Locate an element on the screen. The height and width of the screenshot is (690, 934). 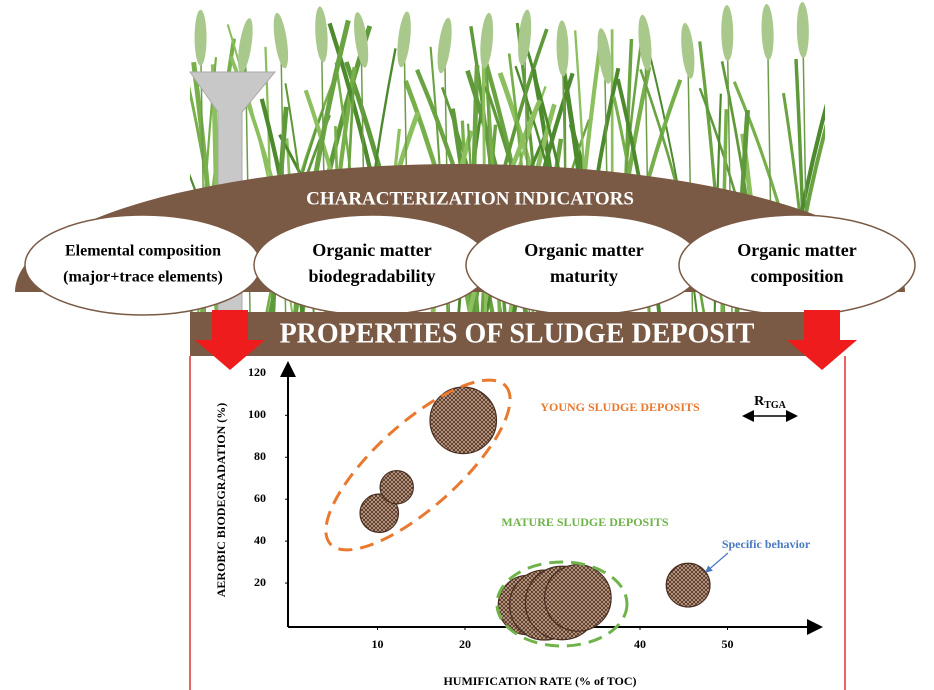
mature-group-outline is located at coordinates (562, 604).